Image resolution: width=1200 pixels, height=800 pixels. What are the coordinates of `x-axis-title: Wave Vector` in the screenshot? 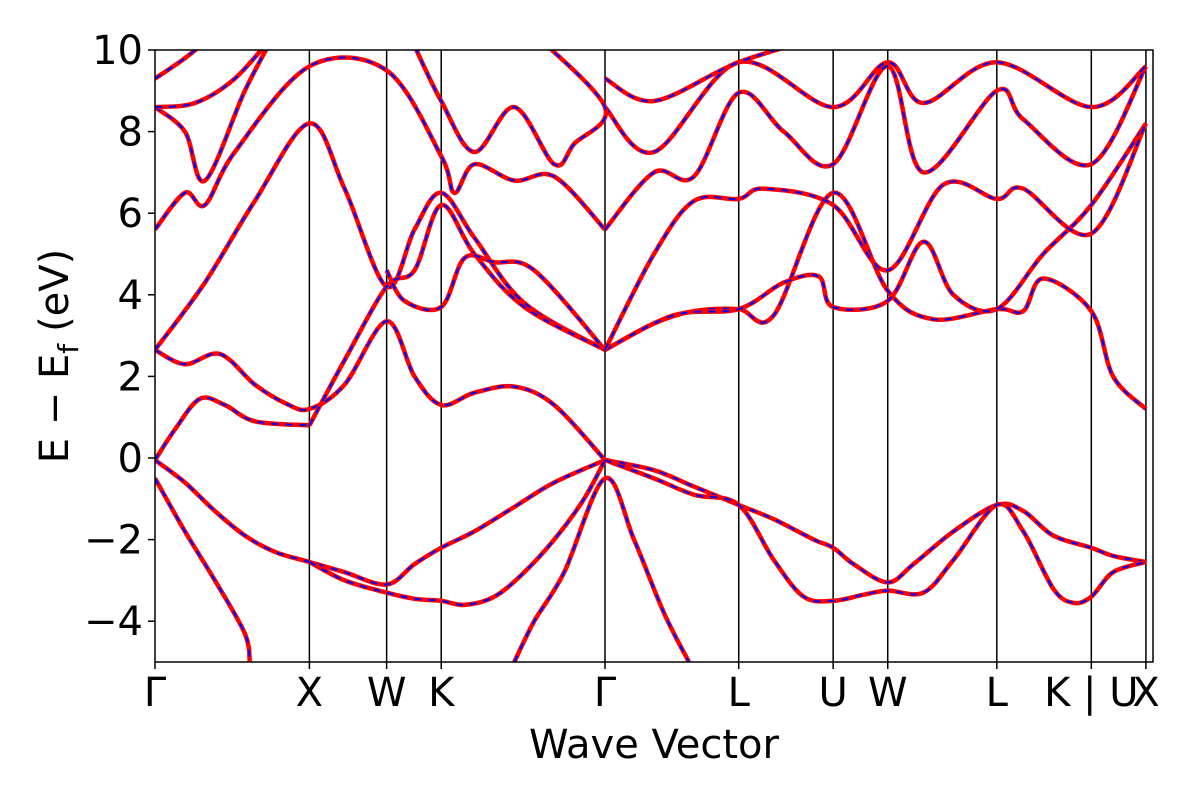 It's located at (654, 745).